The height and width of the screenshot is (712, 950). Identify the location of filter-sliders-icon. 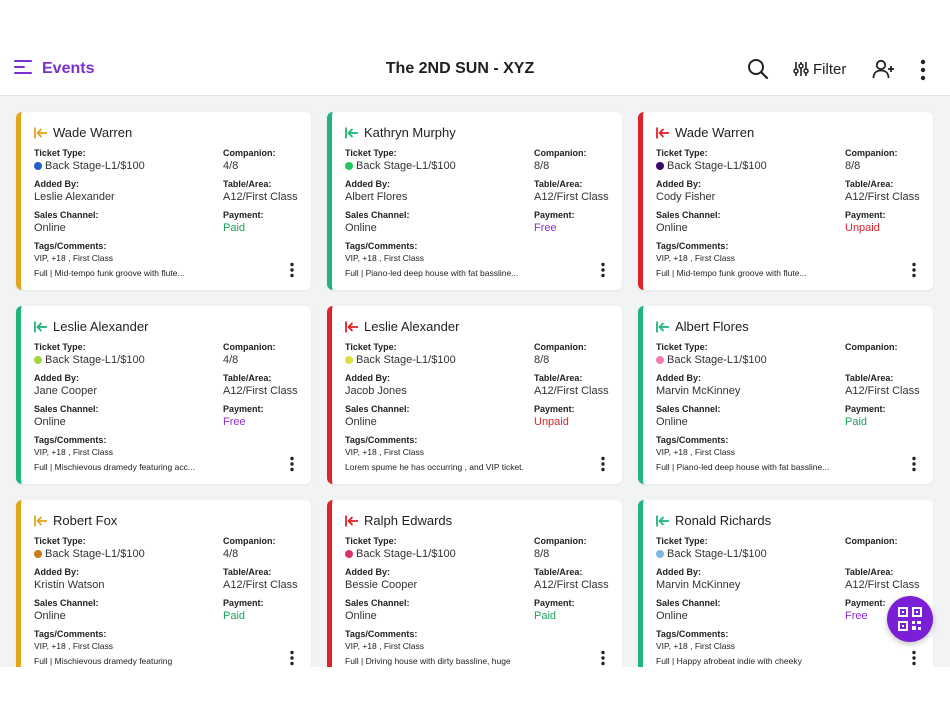
(801, 69).